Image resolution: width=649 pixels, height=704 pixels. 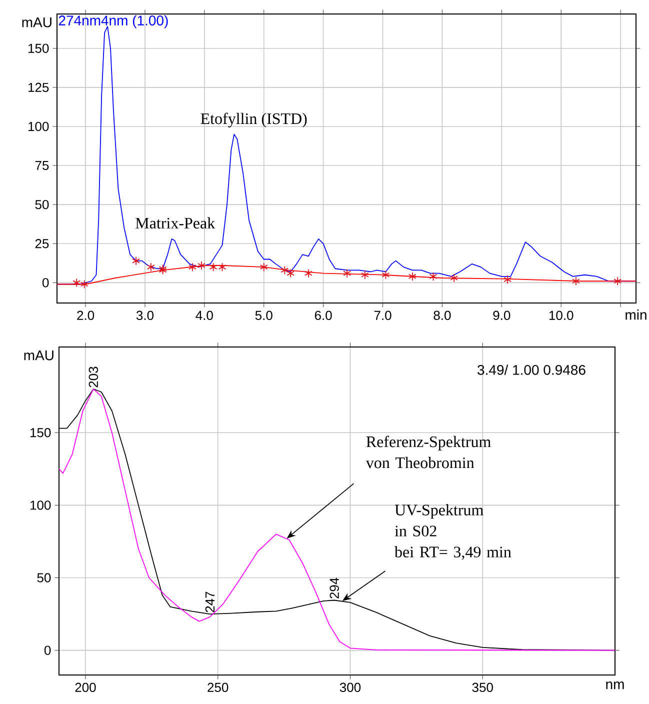 What do you see at coordinates (93, 377) in the screenshot?
I see `annotation: 203` at bounding box center [93, 377].